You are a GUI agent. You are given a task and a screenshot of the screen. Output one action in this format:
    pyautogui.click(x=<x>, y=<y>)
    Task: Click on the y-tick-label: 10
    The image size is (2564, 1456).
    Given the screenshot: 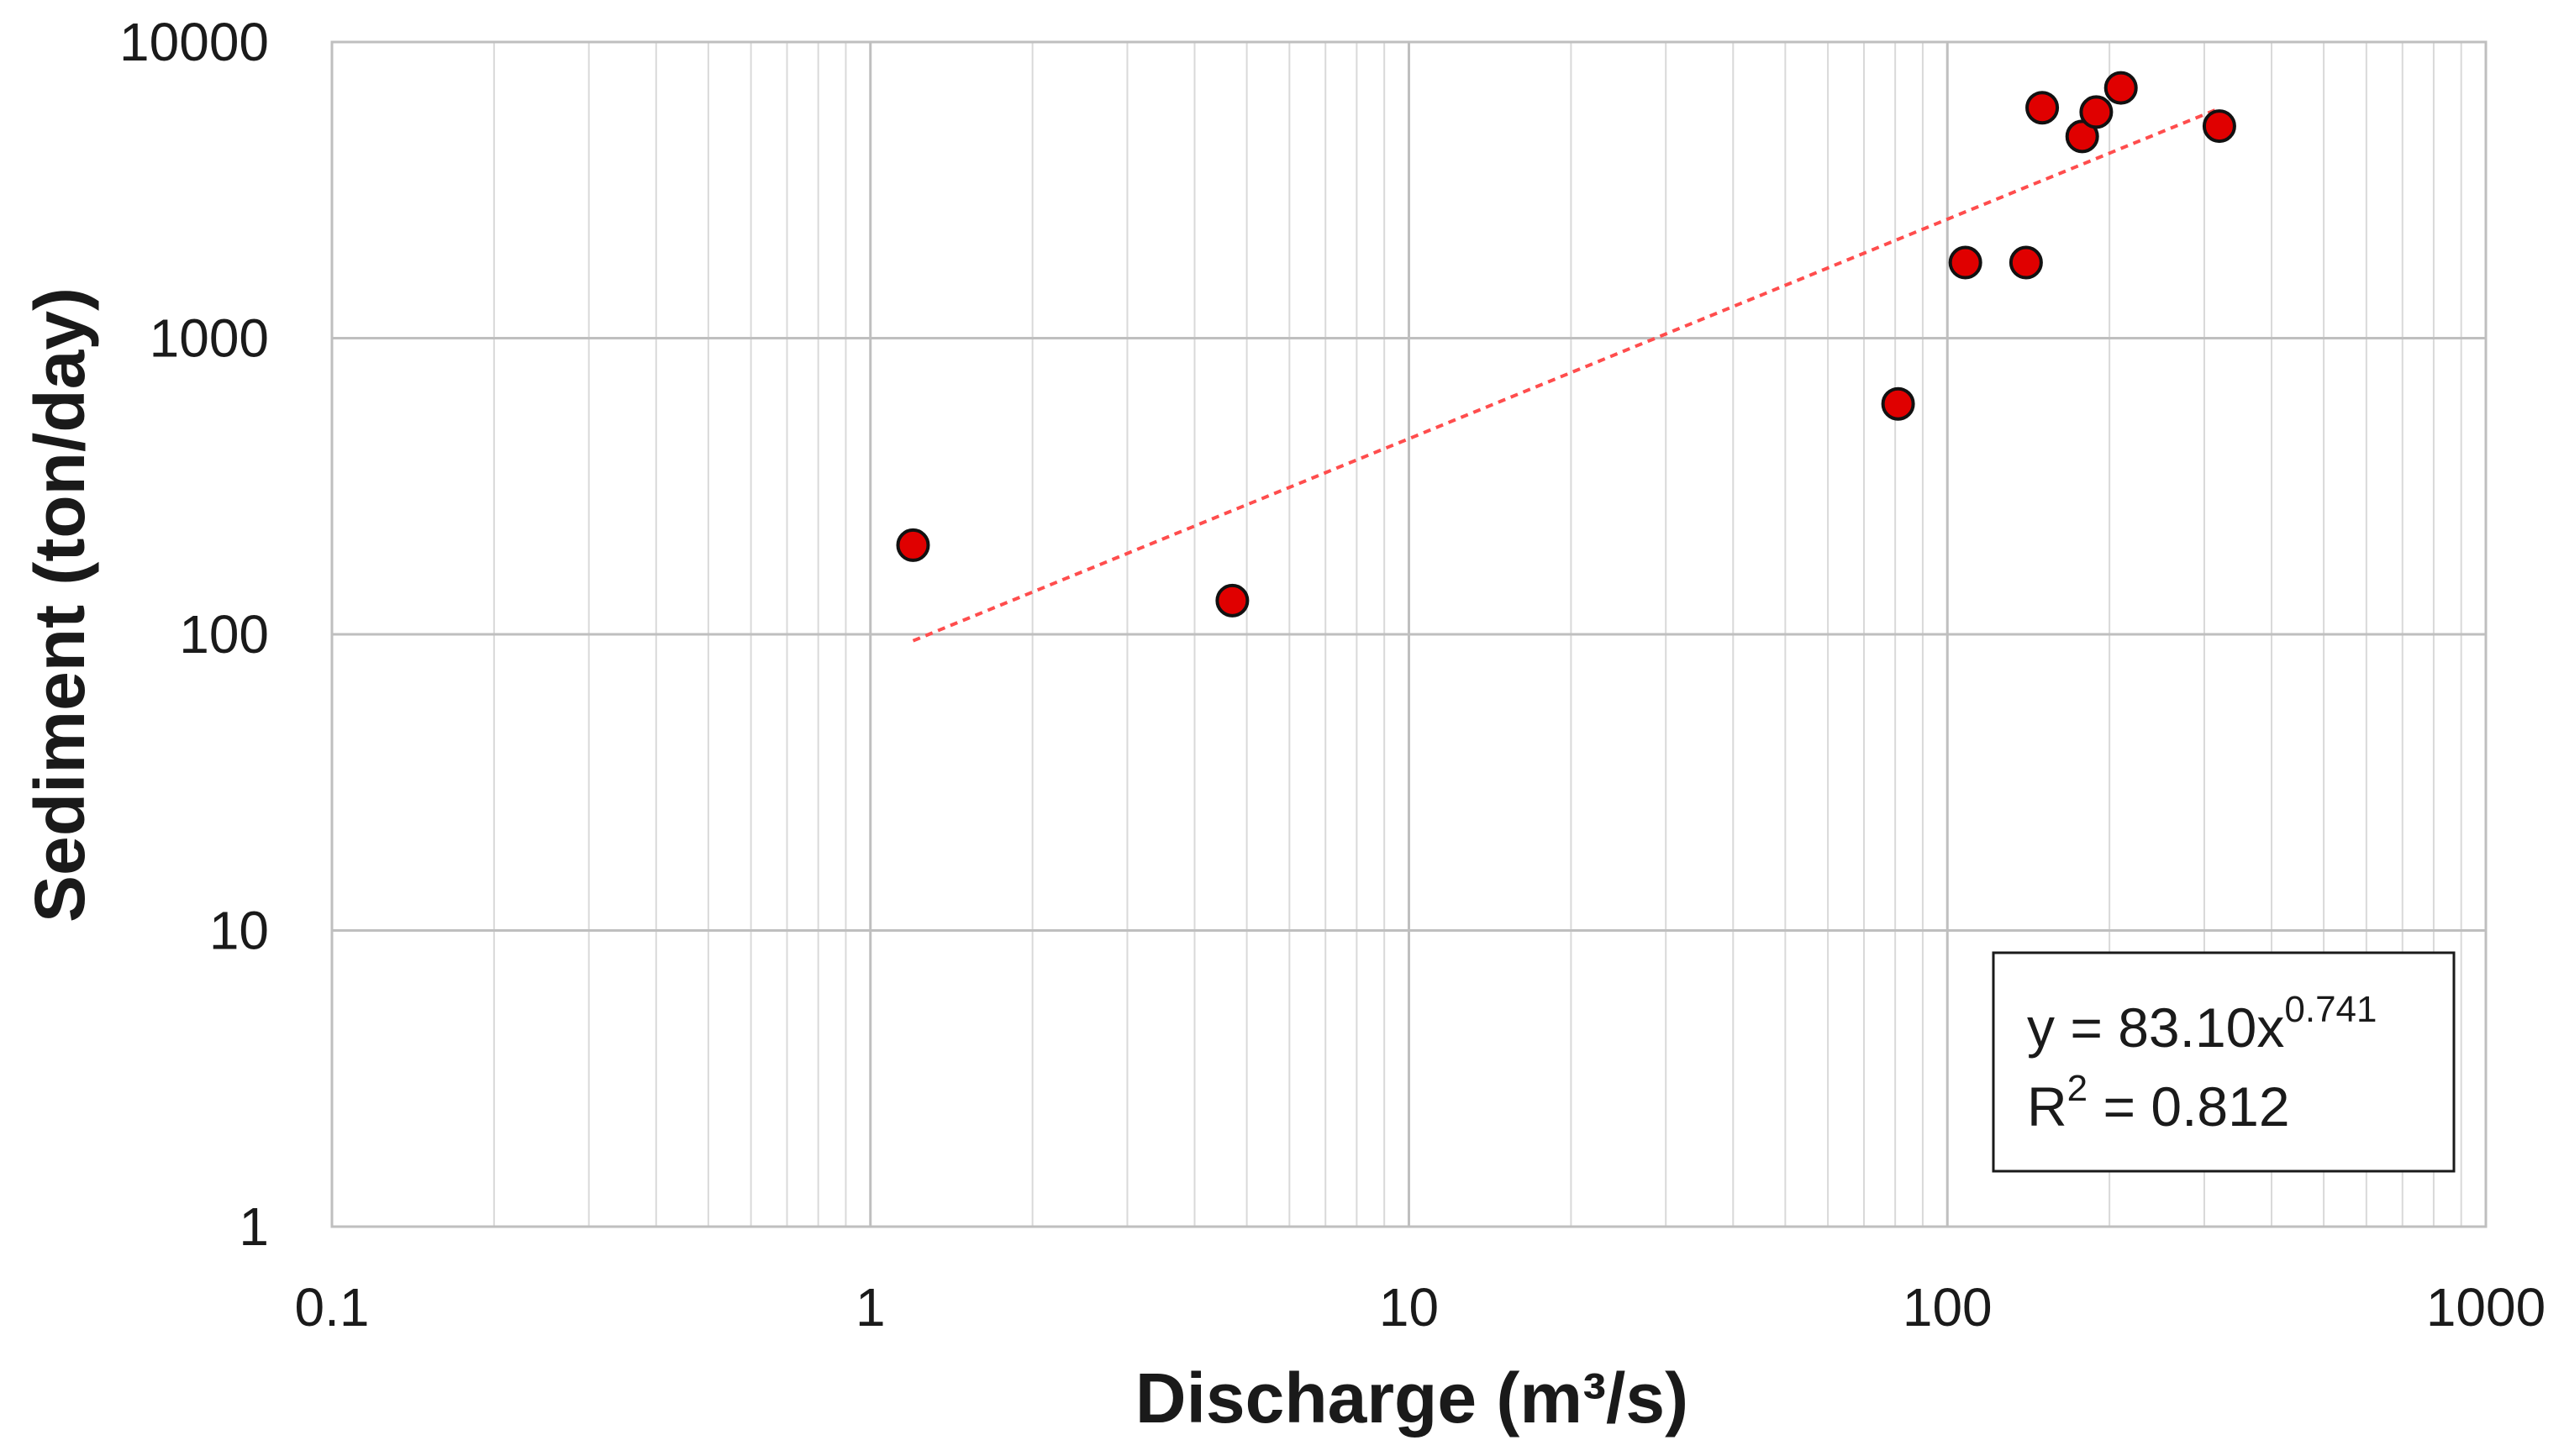 What is the action you would take?
    pyautogui.click(x=239, y=931)
    